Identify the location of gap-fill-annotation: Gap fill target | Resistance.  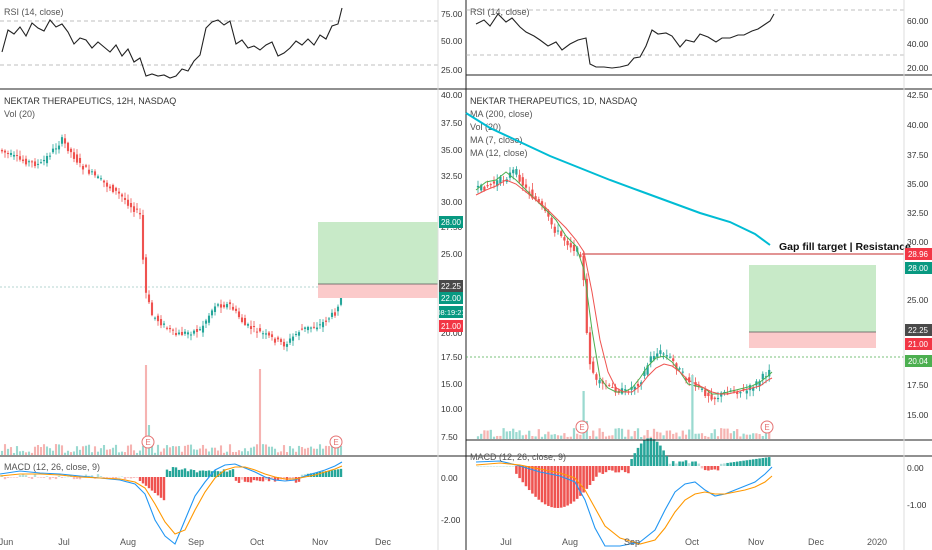
(845, 247).